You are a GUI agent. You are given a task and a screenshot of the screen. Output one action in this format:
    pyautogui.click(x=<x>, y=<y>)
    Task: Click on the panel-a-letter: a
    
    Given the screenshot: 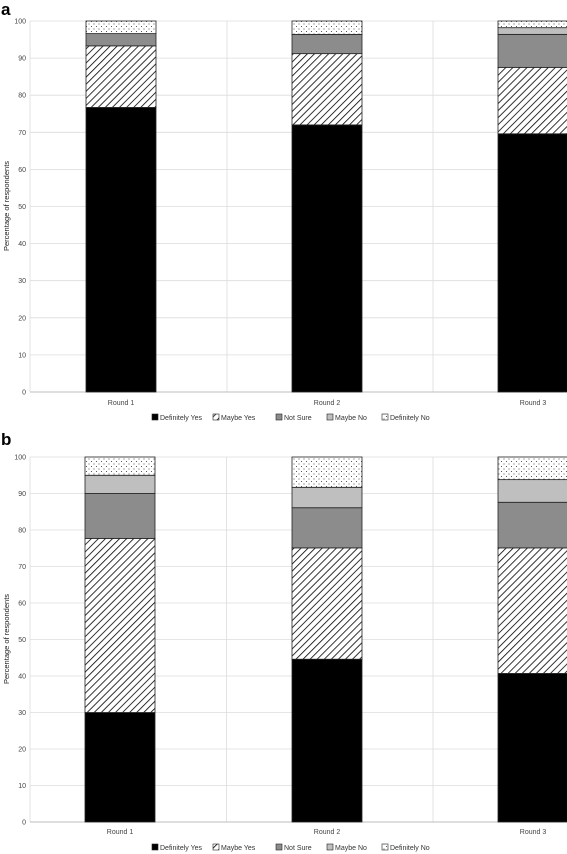 What is the action you would take?
    pyautogui.click(x=6, y=9)
    